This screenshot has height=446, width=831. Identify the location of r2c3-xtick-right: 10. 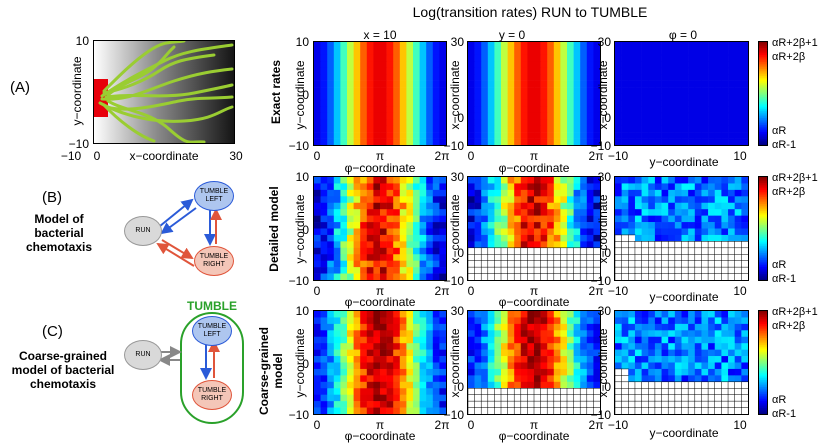
(740, 291).